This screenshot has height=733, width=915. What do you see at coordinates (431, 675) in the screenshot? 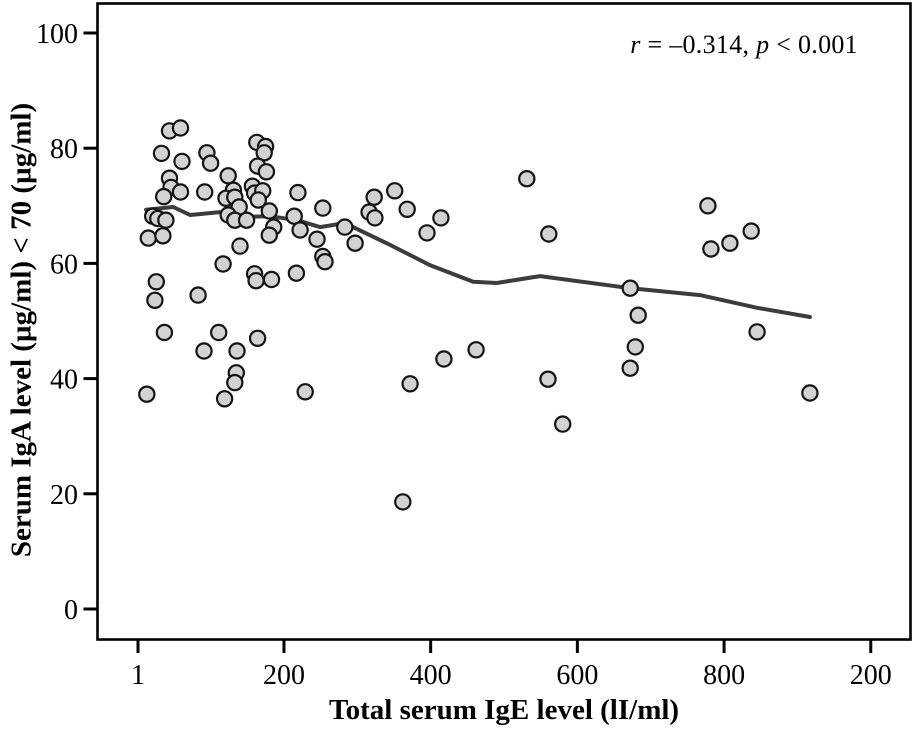
I see `x-tick-label: 400` at bounding box center [431, 675].